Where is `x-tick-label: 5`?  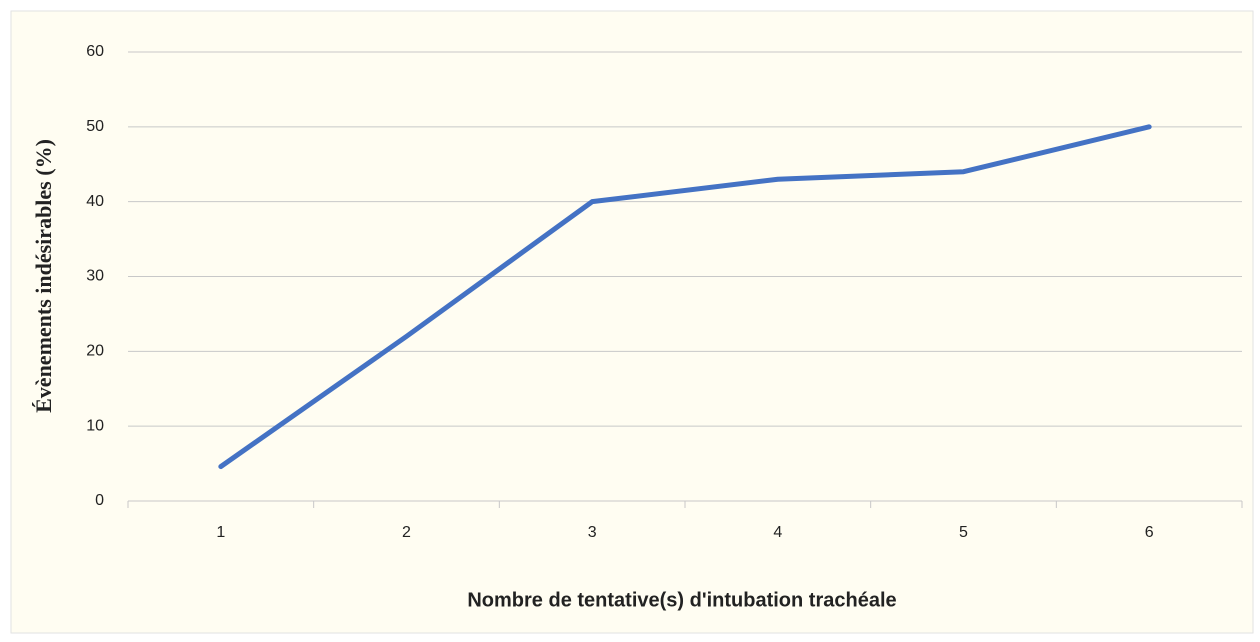
x-tick-label: 5 is located at coordinates (963, 532).